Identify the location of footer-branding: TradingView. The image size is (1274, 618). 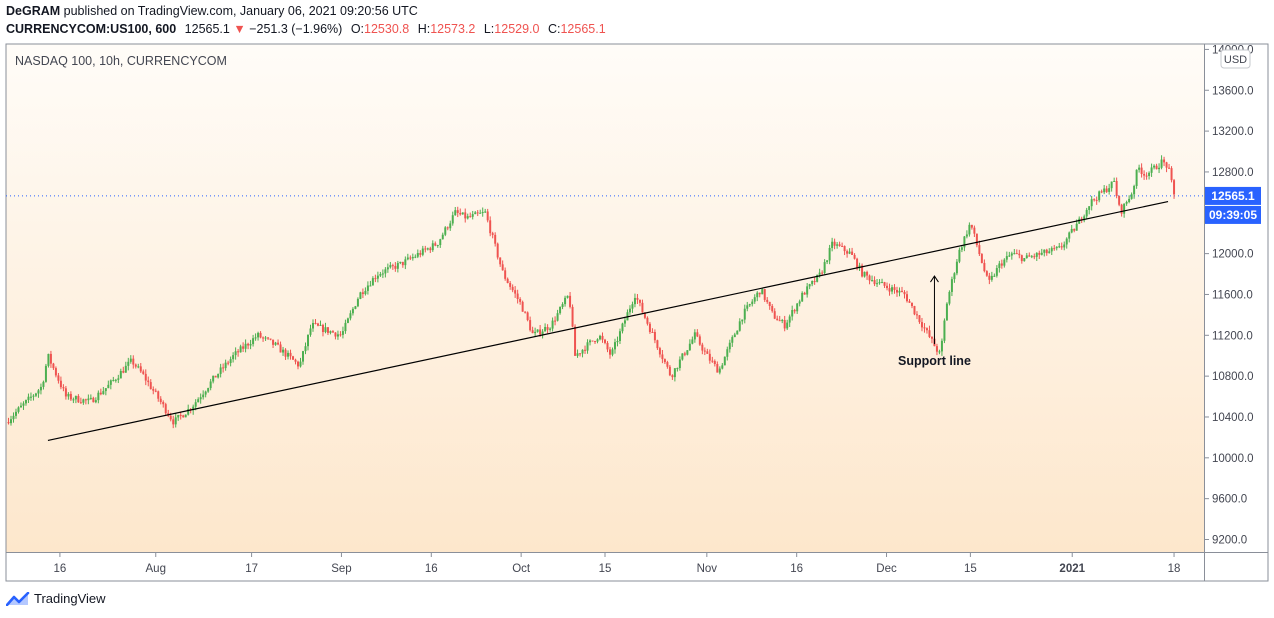
(56, 598).